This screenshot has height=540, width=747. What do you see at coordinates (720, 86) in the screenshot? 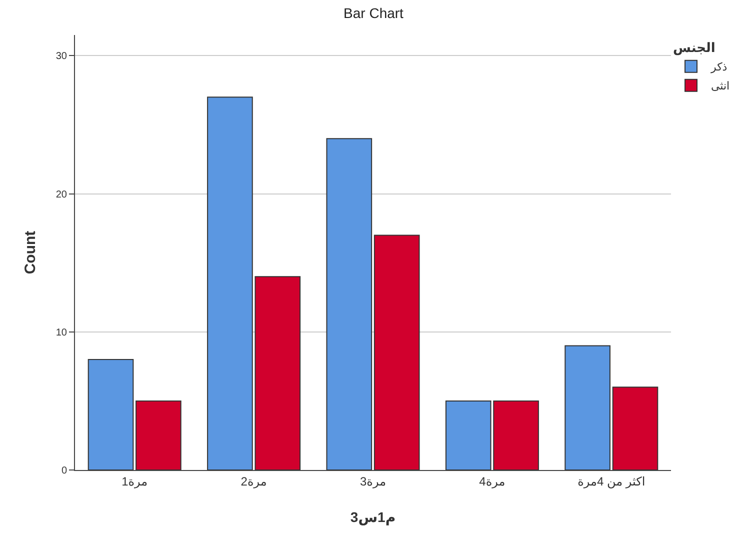
I see `legend-label: انثى` at bounding box center [720, 86].